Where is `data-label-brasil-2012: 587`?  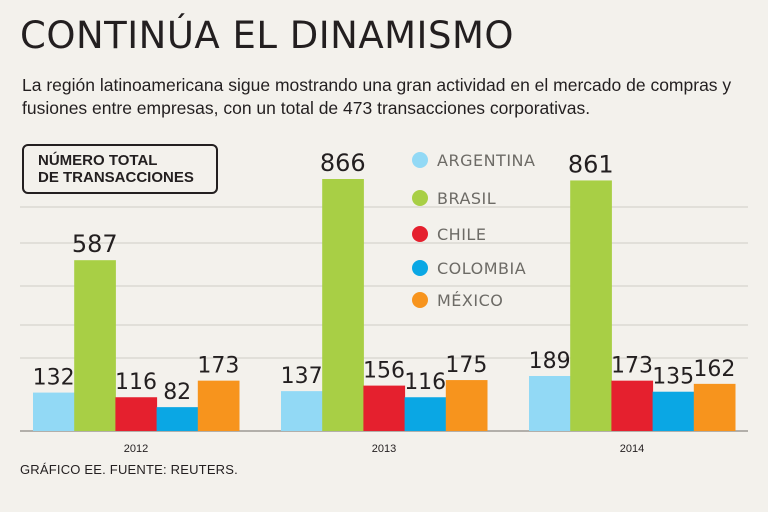 data-label-brasil-2012: 587 is located at coordinates (95, 244).